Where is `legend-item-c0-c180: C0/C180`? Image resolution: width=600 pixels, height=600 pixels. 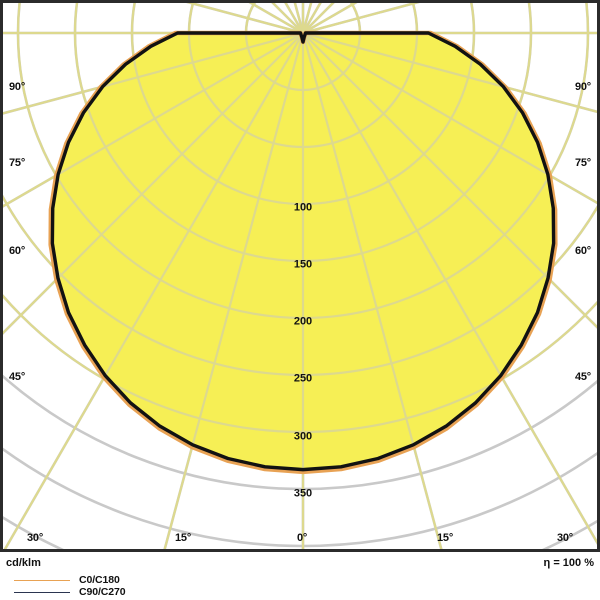
legend-item-c0-c180: C0/C180 is located at coordinates (67, 580).